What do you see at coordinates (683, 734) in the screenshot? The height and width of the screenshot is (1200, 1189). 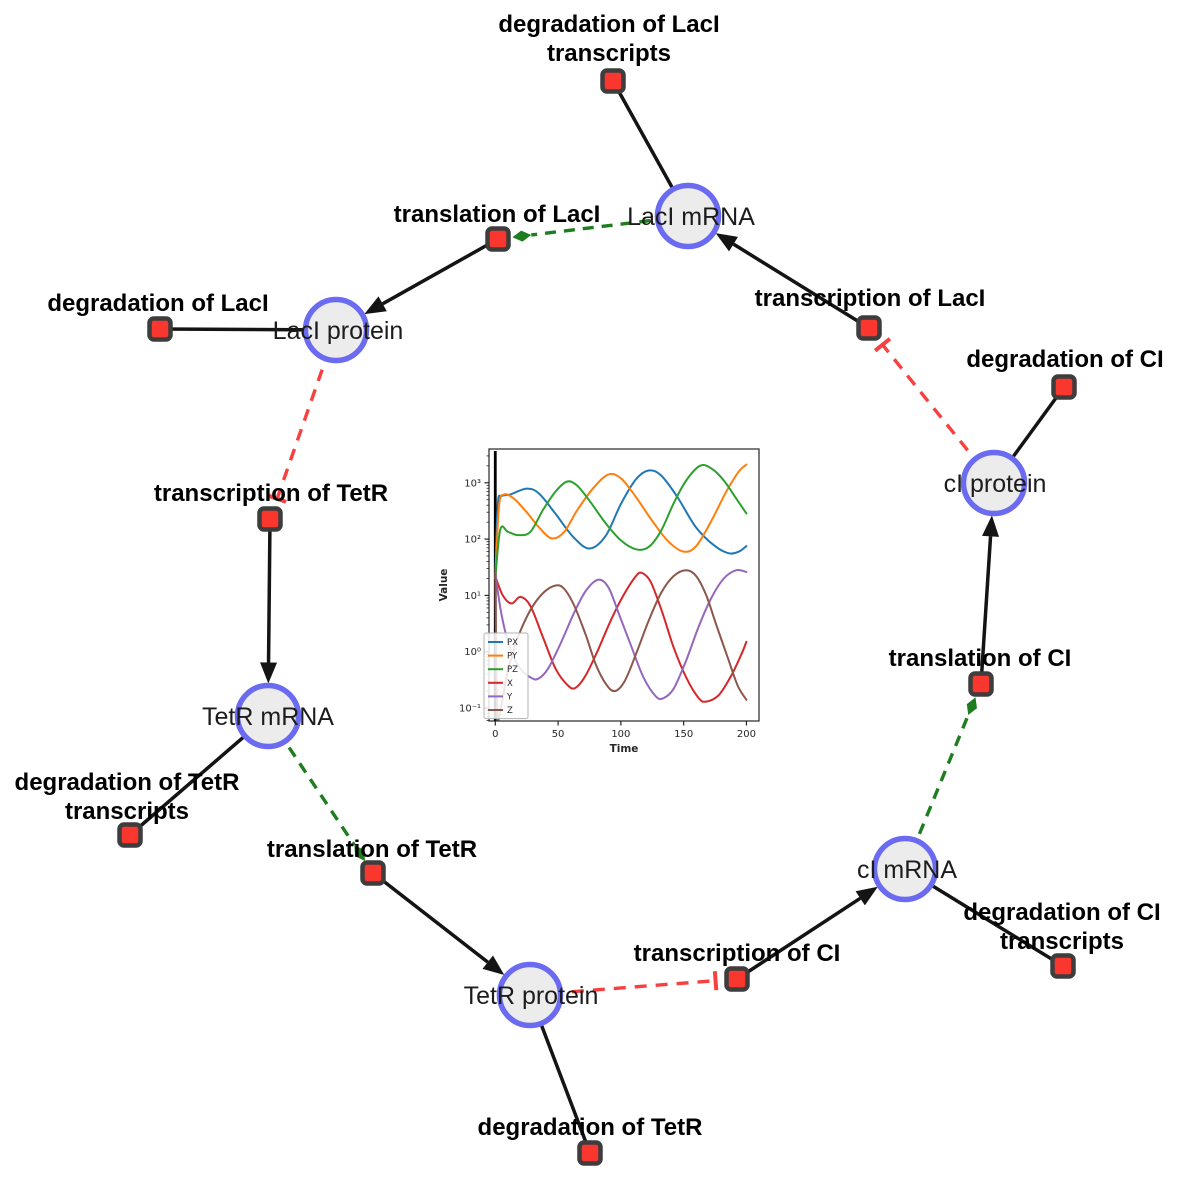 I see `x-tick-label: 150` at bounding box center [683, 734].